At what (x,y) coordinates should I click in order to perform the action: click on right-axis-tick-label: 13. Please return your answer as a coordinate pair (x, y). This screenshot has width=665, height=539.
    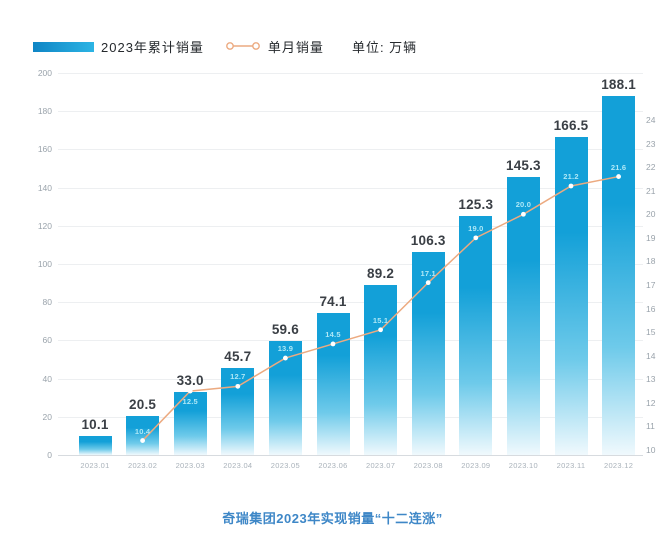
    Looking at the image, I should click on (651, 379).